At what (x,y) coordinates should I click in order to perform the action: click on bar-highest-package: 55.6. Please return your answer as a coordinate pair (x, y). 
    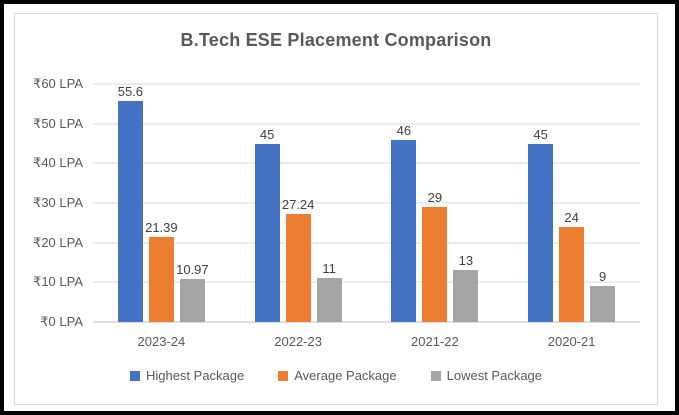
    Looking at the image, I should click on (130, 203).